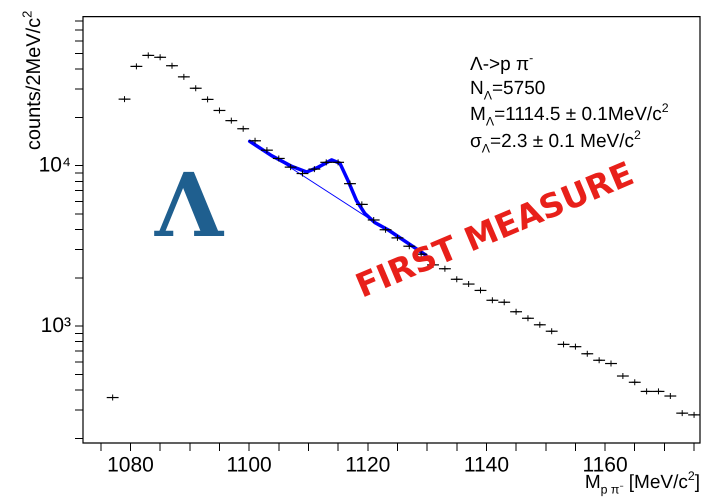 This screenshot has width=705, height=502. Describe the element at coordinates (502, 63) in the screenshot. I see `annotation: Λ->p π-` at that location.